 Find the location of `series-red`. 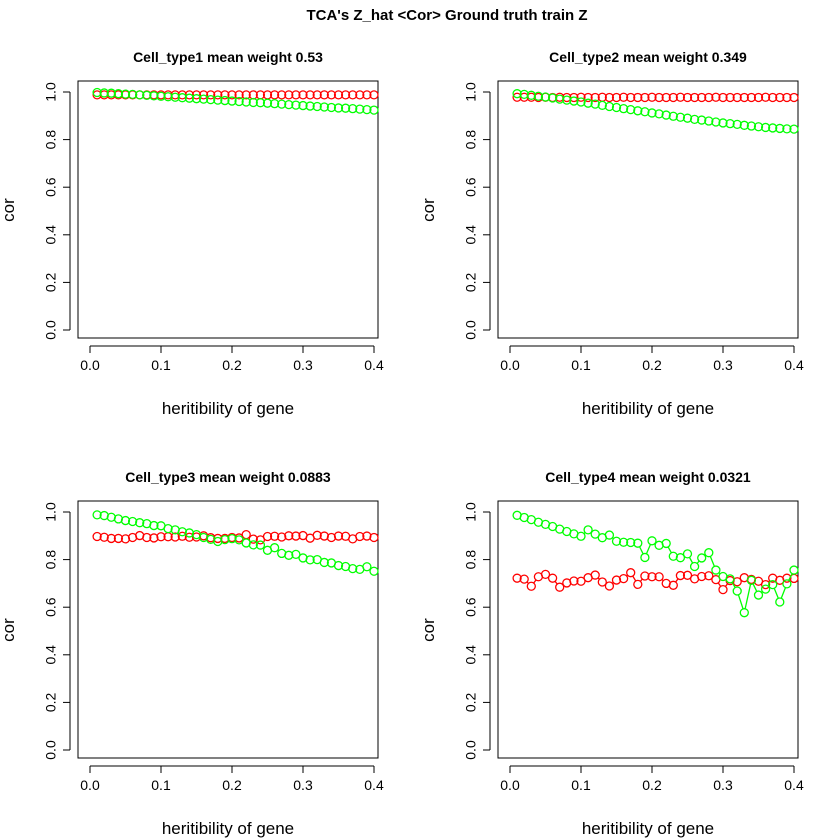

series-red is located at coordinates (655, 581).